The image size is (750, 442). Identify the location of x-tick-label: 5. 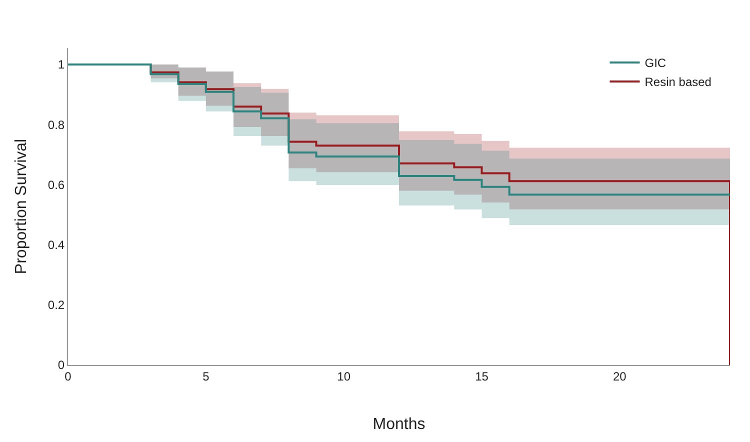
(206, 376).